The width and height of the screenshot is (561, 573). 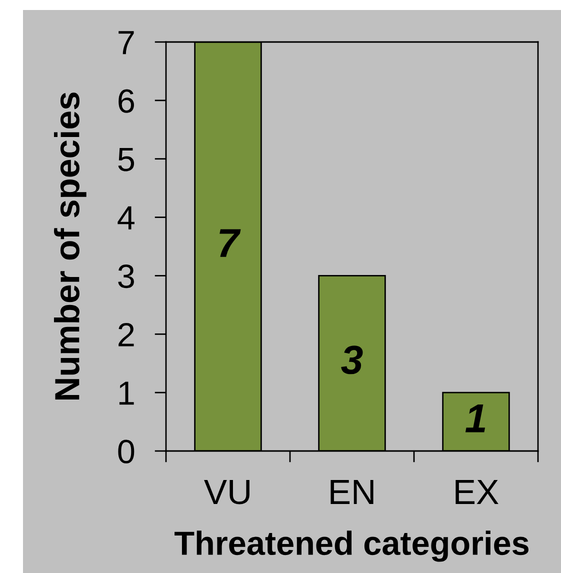 What do you see at coordinates (352, 360) in the screenshot?
I see `data-label: 3` at bounding box center [352, 360].